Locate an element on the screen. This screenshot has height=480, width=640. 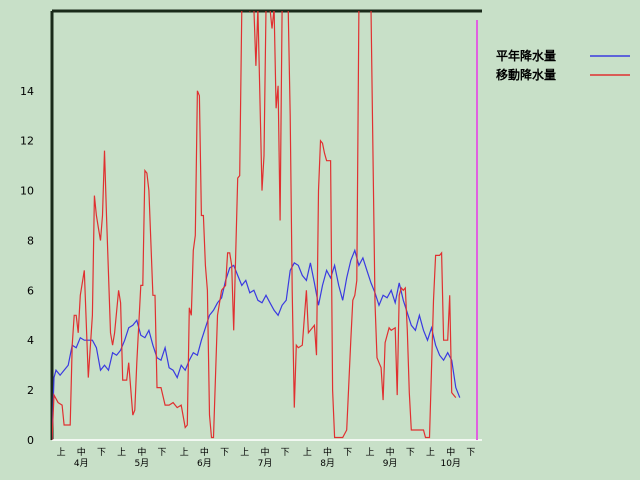
legend-label-2: 移動降水量 is located at coordinates (526, 74).